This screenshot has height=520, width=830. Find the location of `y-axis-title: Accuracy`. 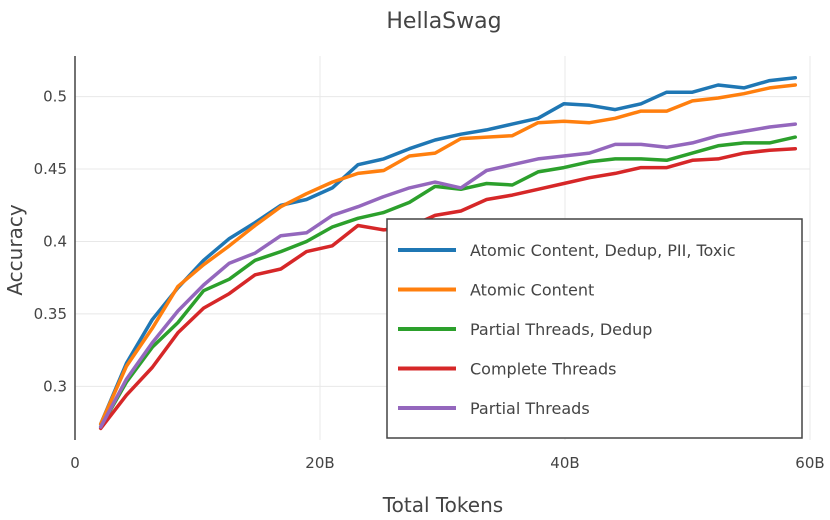

y-axis-title: Accuracy is located at coordinates (15, 249).